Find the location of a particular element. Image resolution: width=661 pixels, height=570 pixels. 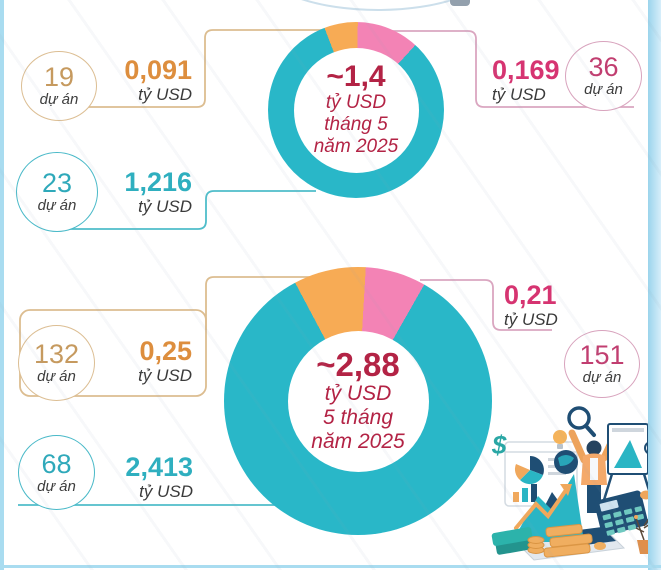

period-line1: tháng 5 is located at coordinates (356, 124).